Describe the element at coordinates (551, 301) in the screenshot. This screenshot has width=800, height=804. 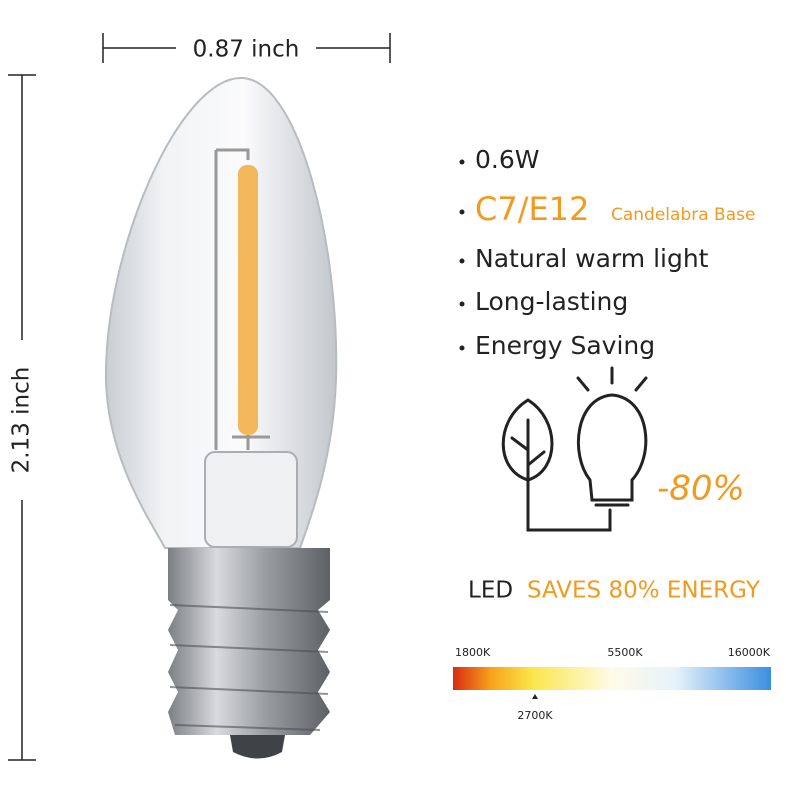
I see `feature: Long-lasting` at that location.